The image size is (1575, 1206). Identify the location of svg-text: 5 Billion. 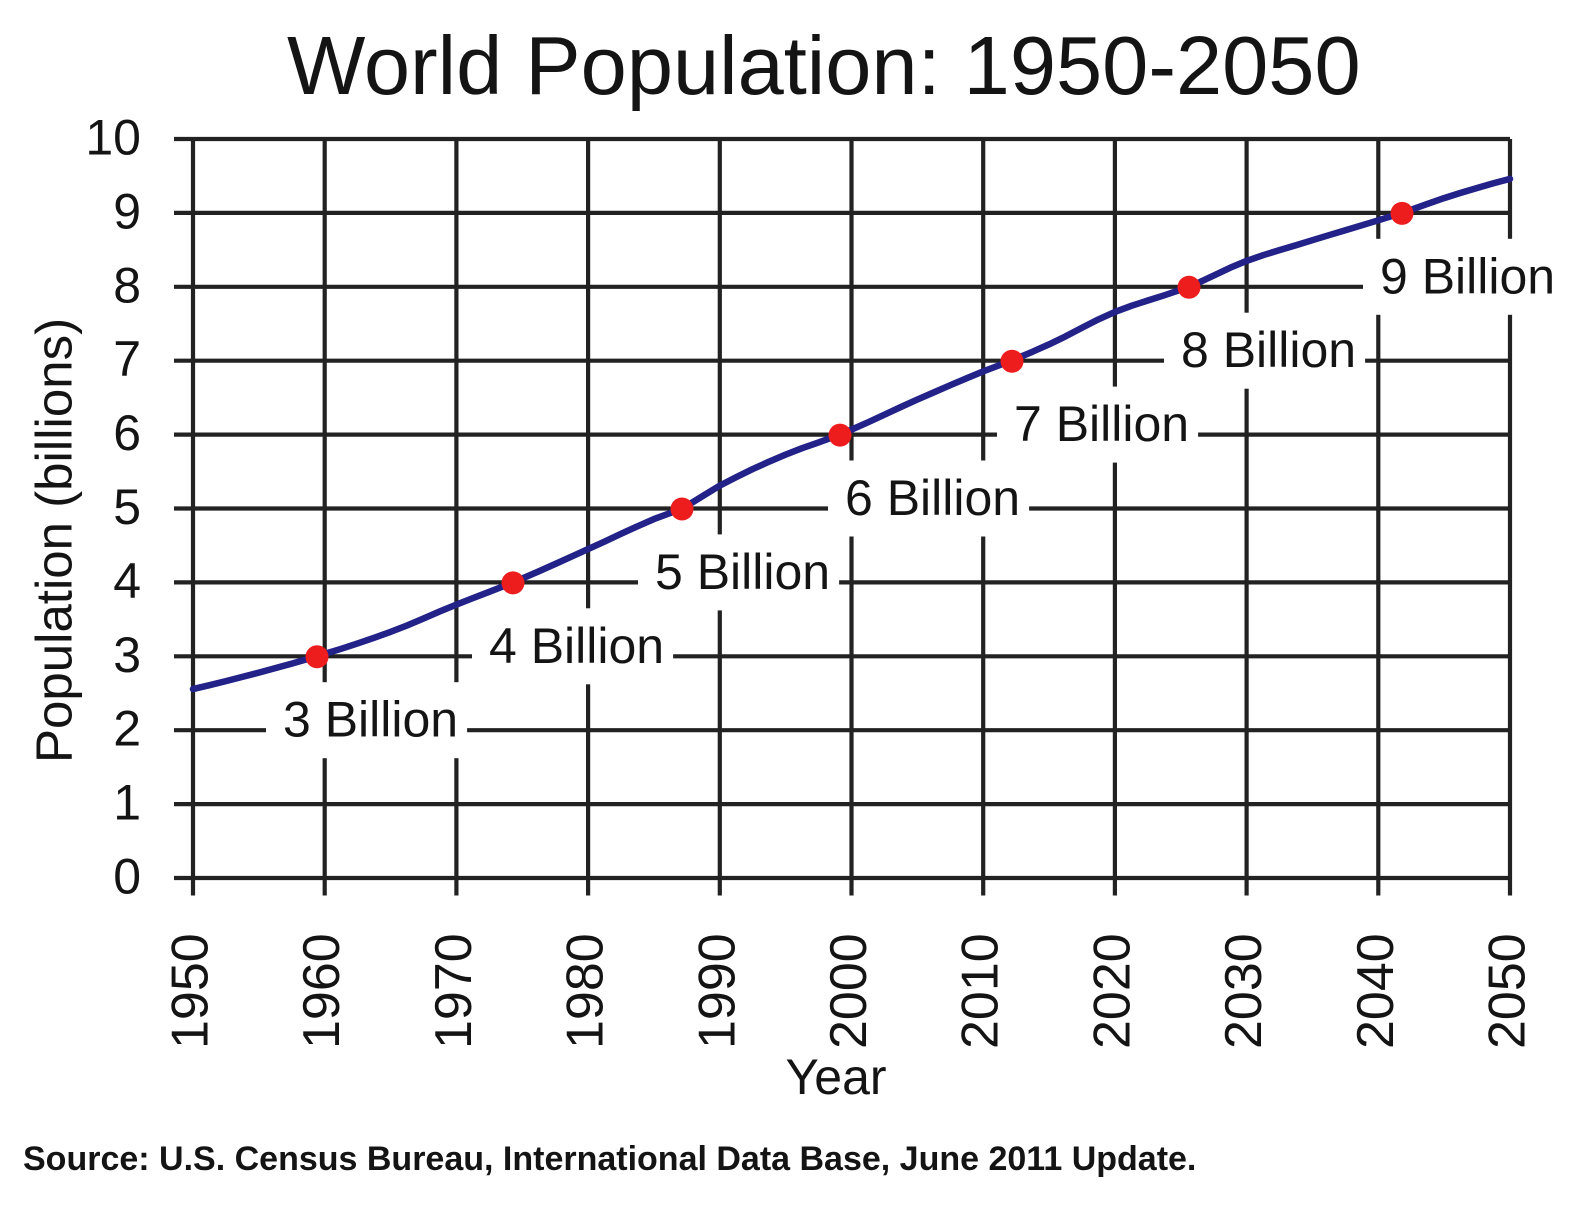
(742, 572).